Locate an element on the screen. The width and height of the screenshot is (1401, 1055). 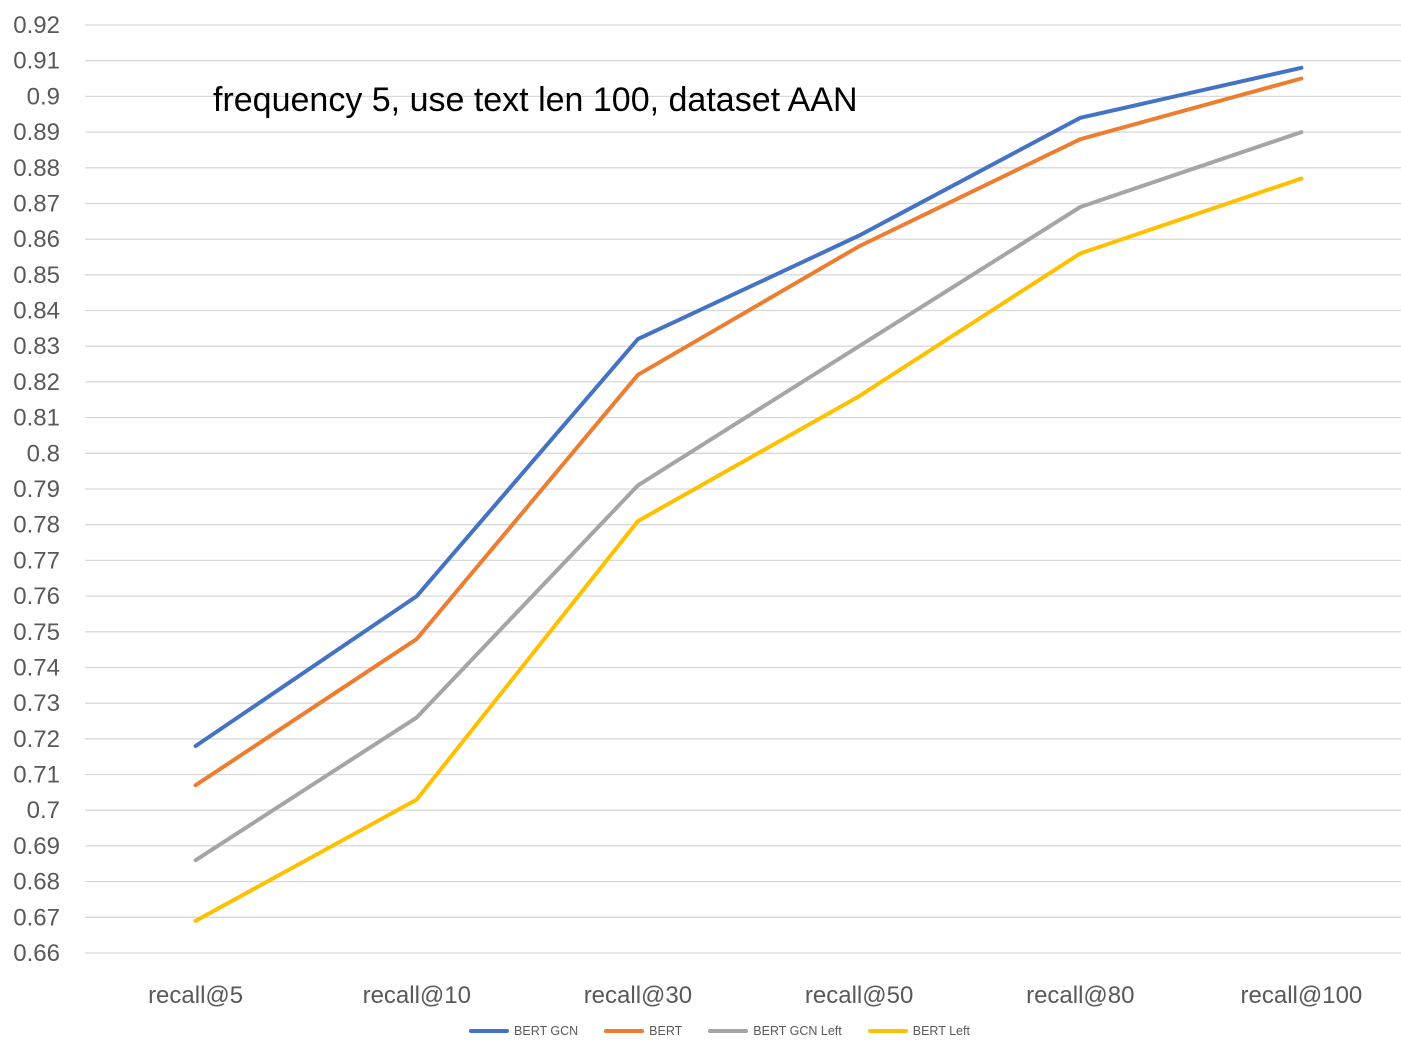
y-tick-label: 0.7 is located at coordinates (43, 810).